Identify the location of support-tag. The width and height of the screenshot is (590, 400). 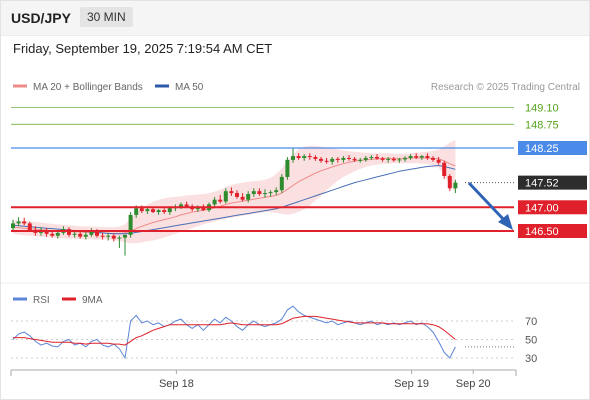
(552, 231).